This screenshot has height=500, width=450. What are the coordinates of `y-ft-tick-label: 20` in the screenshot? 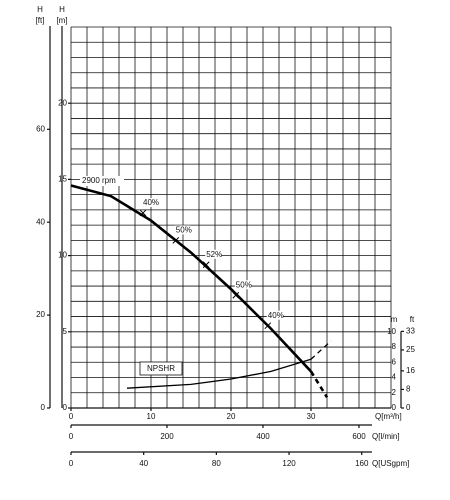 It's located at (40, 314).